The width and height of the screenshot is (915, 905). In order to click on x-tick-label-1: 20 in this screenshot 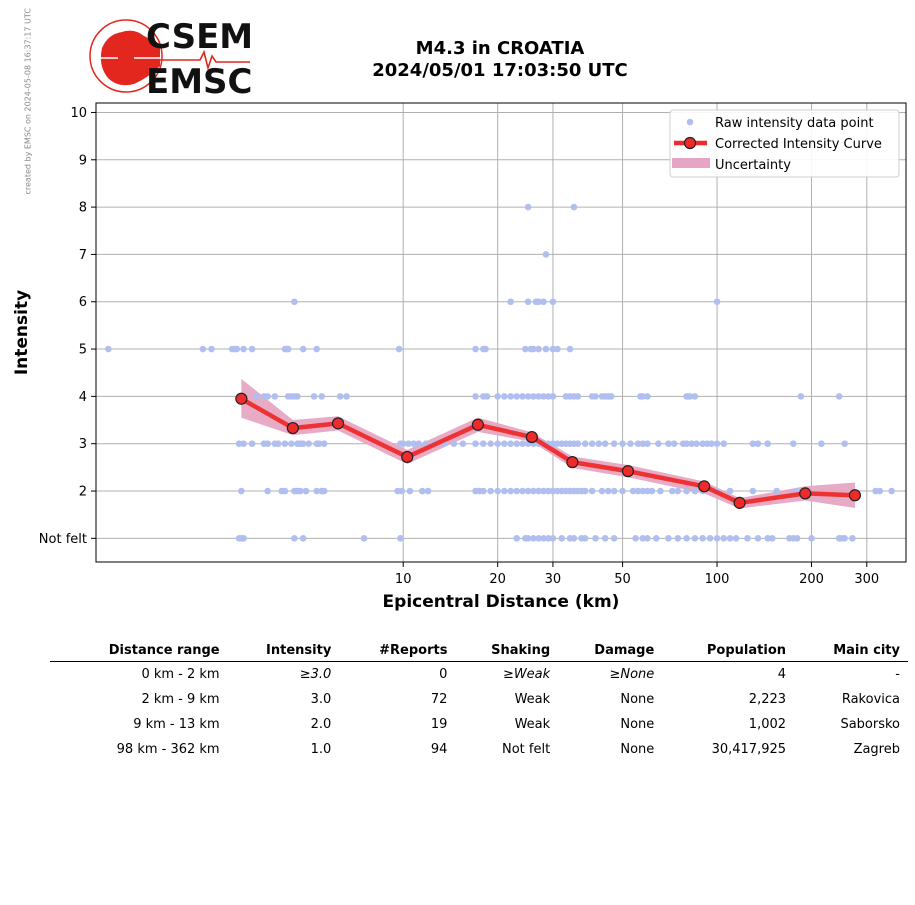, I will do `click(497, 579)`.